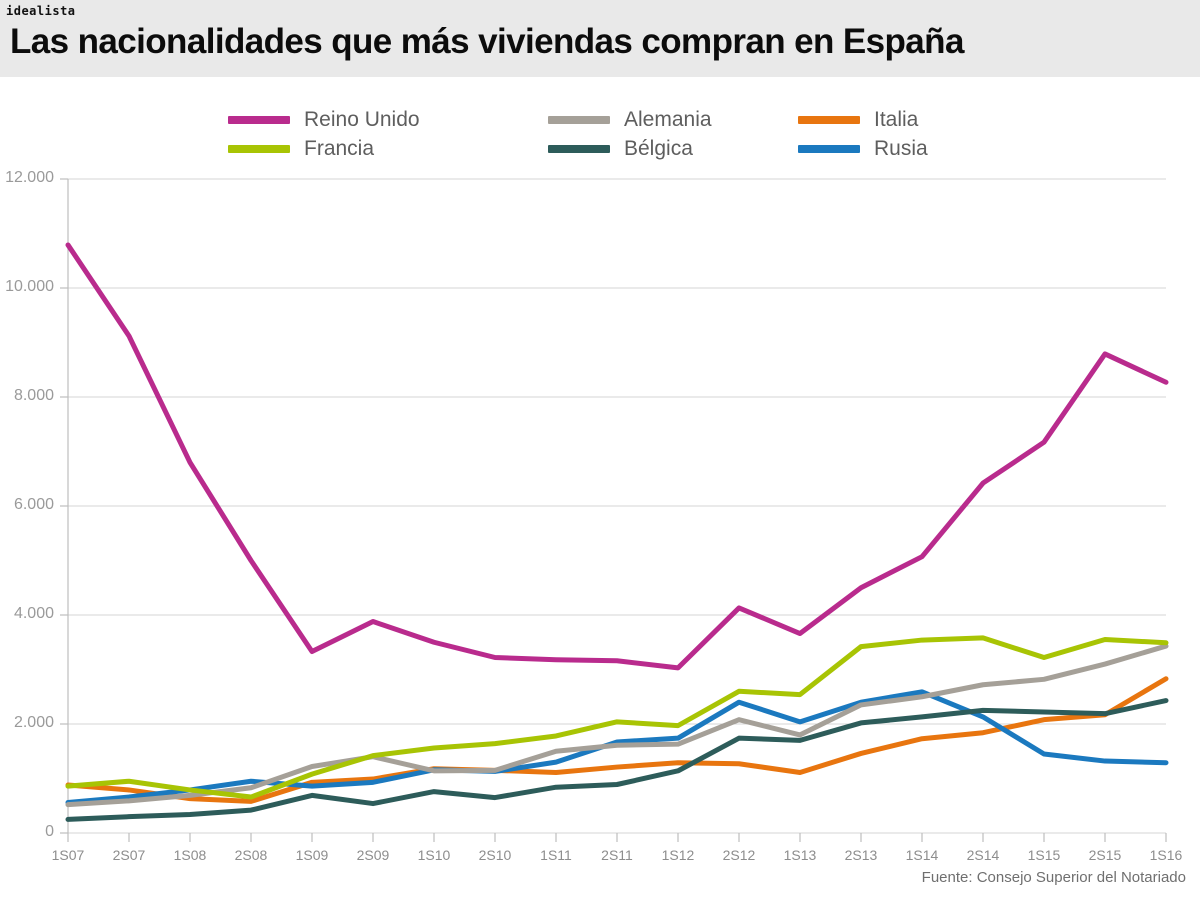 The width and height of the screenshot is (1200, 898). I want to click on x-axis-tick-label: 1S13, so click(800, 855).